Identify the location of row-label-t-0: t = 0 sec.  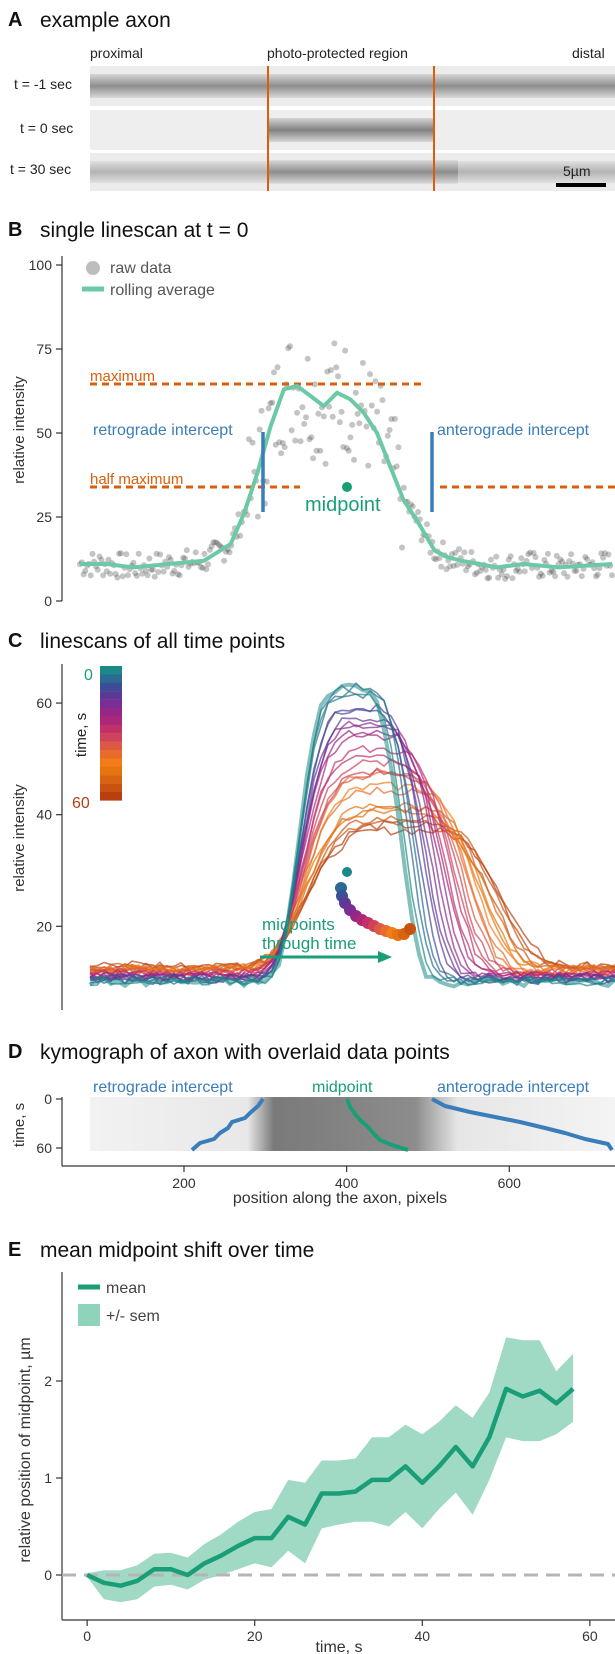
(46, 128).